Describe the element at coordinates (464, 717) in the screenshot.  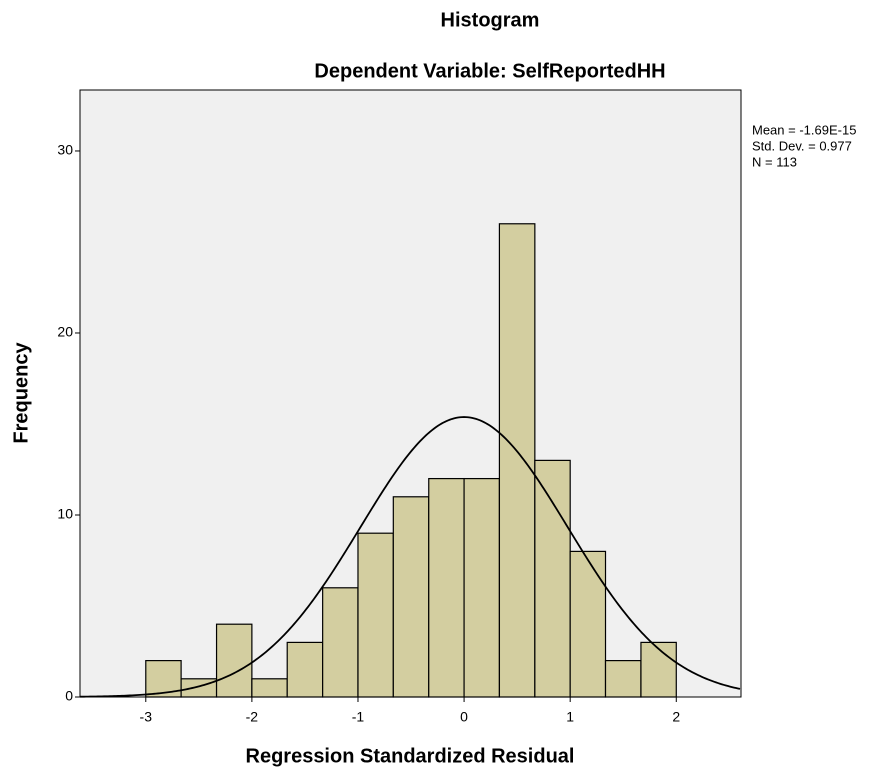
I see `x-tick-label: 0` at that location.